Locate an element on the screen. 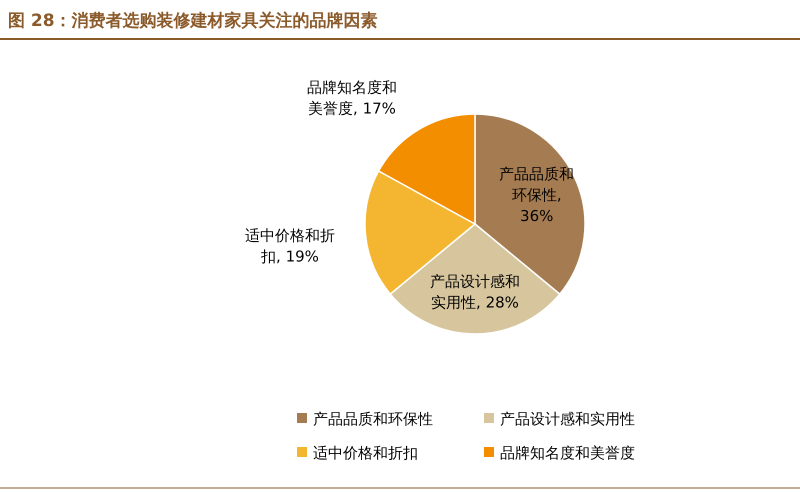 The height and width of the screenshot is (492, 800). legend-label: 适中价格和折扣 is located at coordinates (365, 453).